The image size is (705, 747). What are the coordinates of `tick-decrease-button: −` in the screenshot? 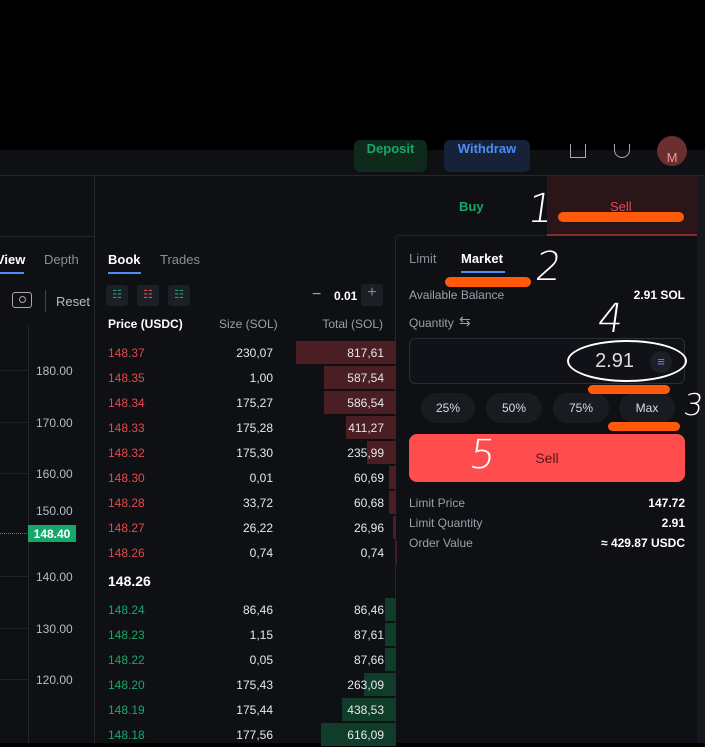 It's located at (316, 295).